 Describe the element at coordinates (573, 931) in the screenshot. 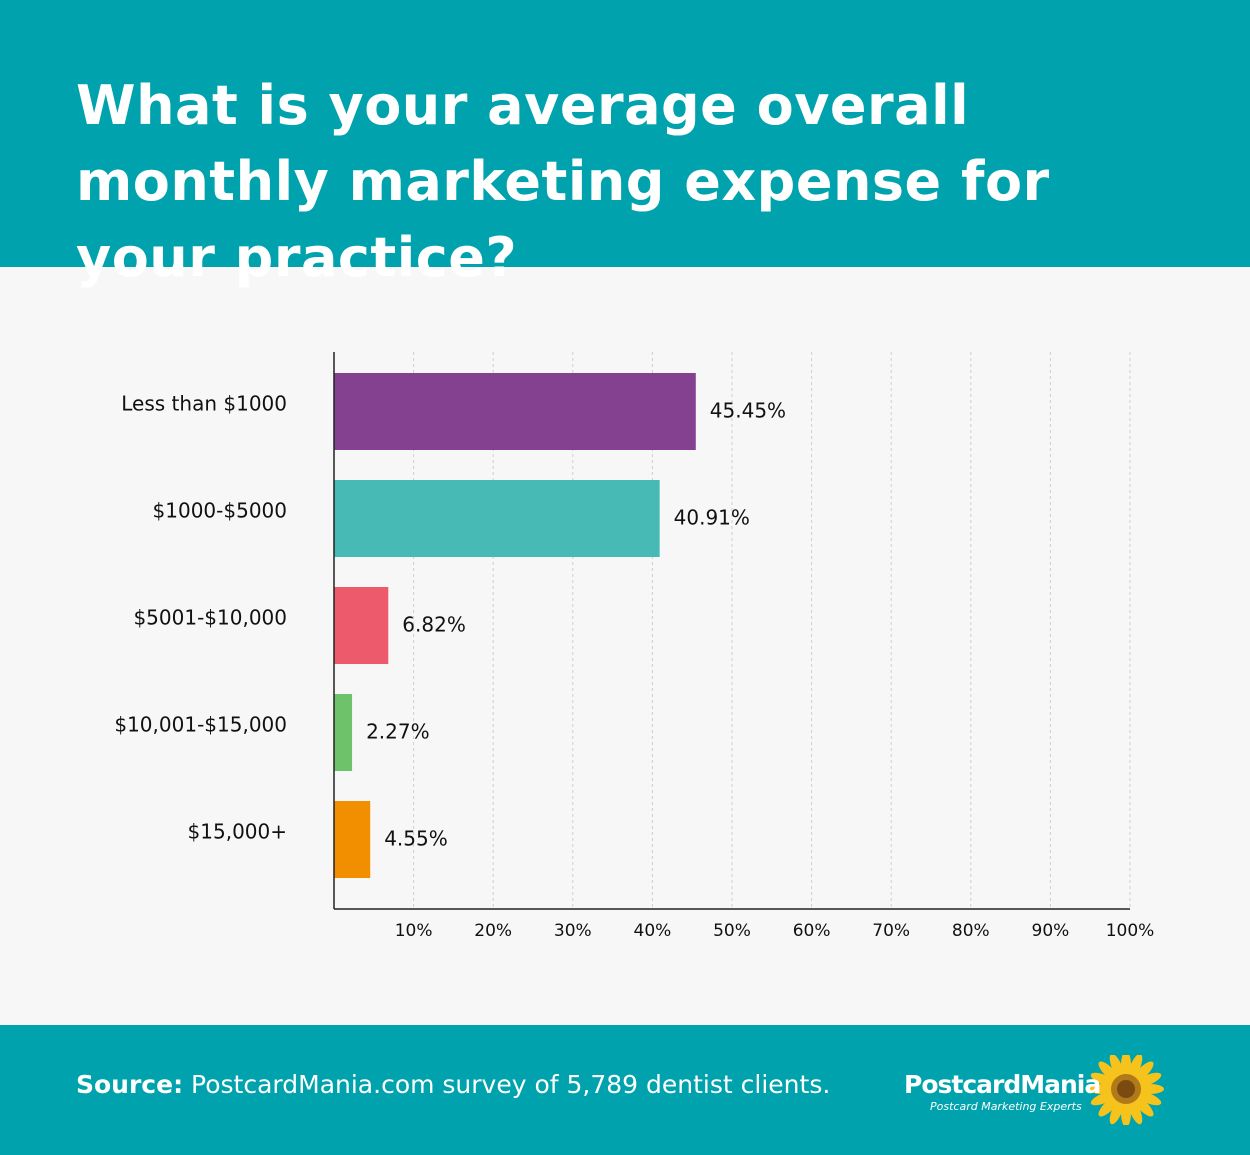

I see `x-tick-label: 30%` at that location.